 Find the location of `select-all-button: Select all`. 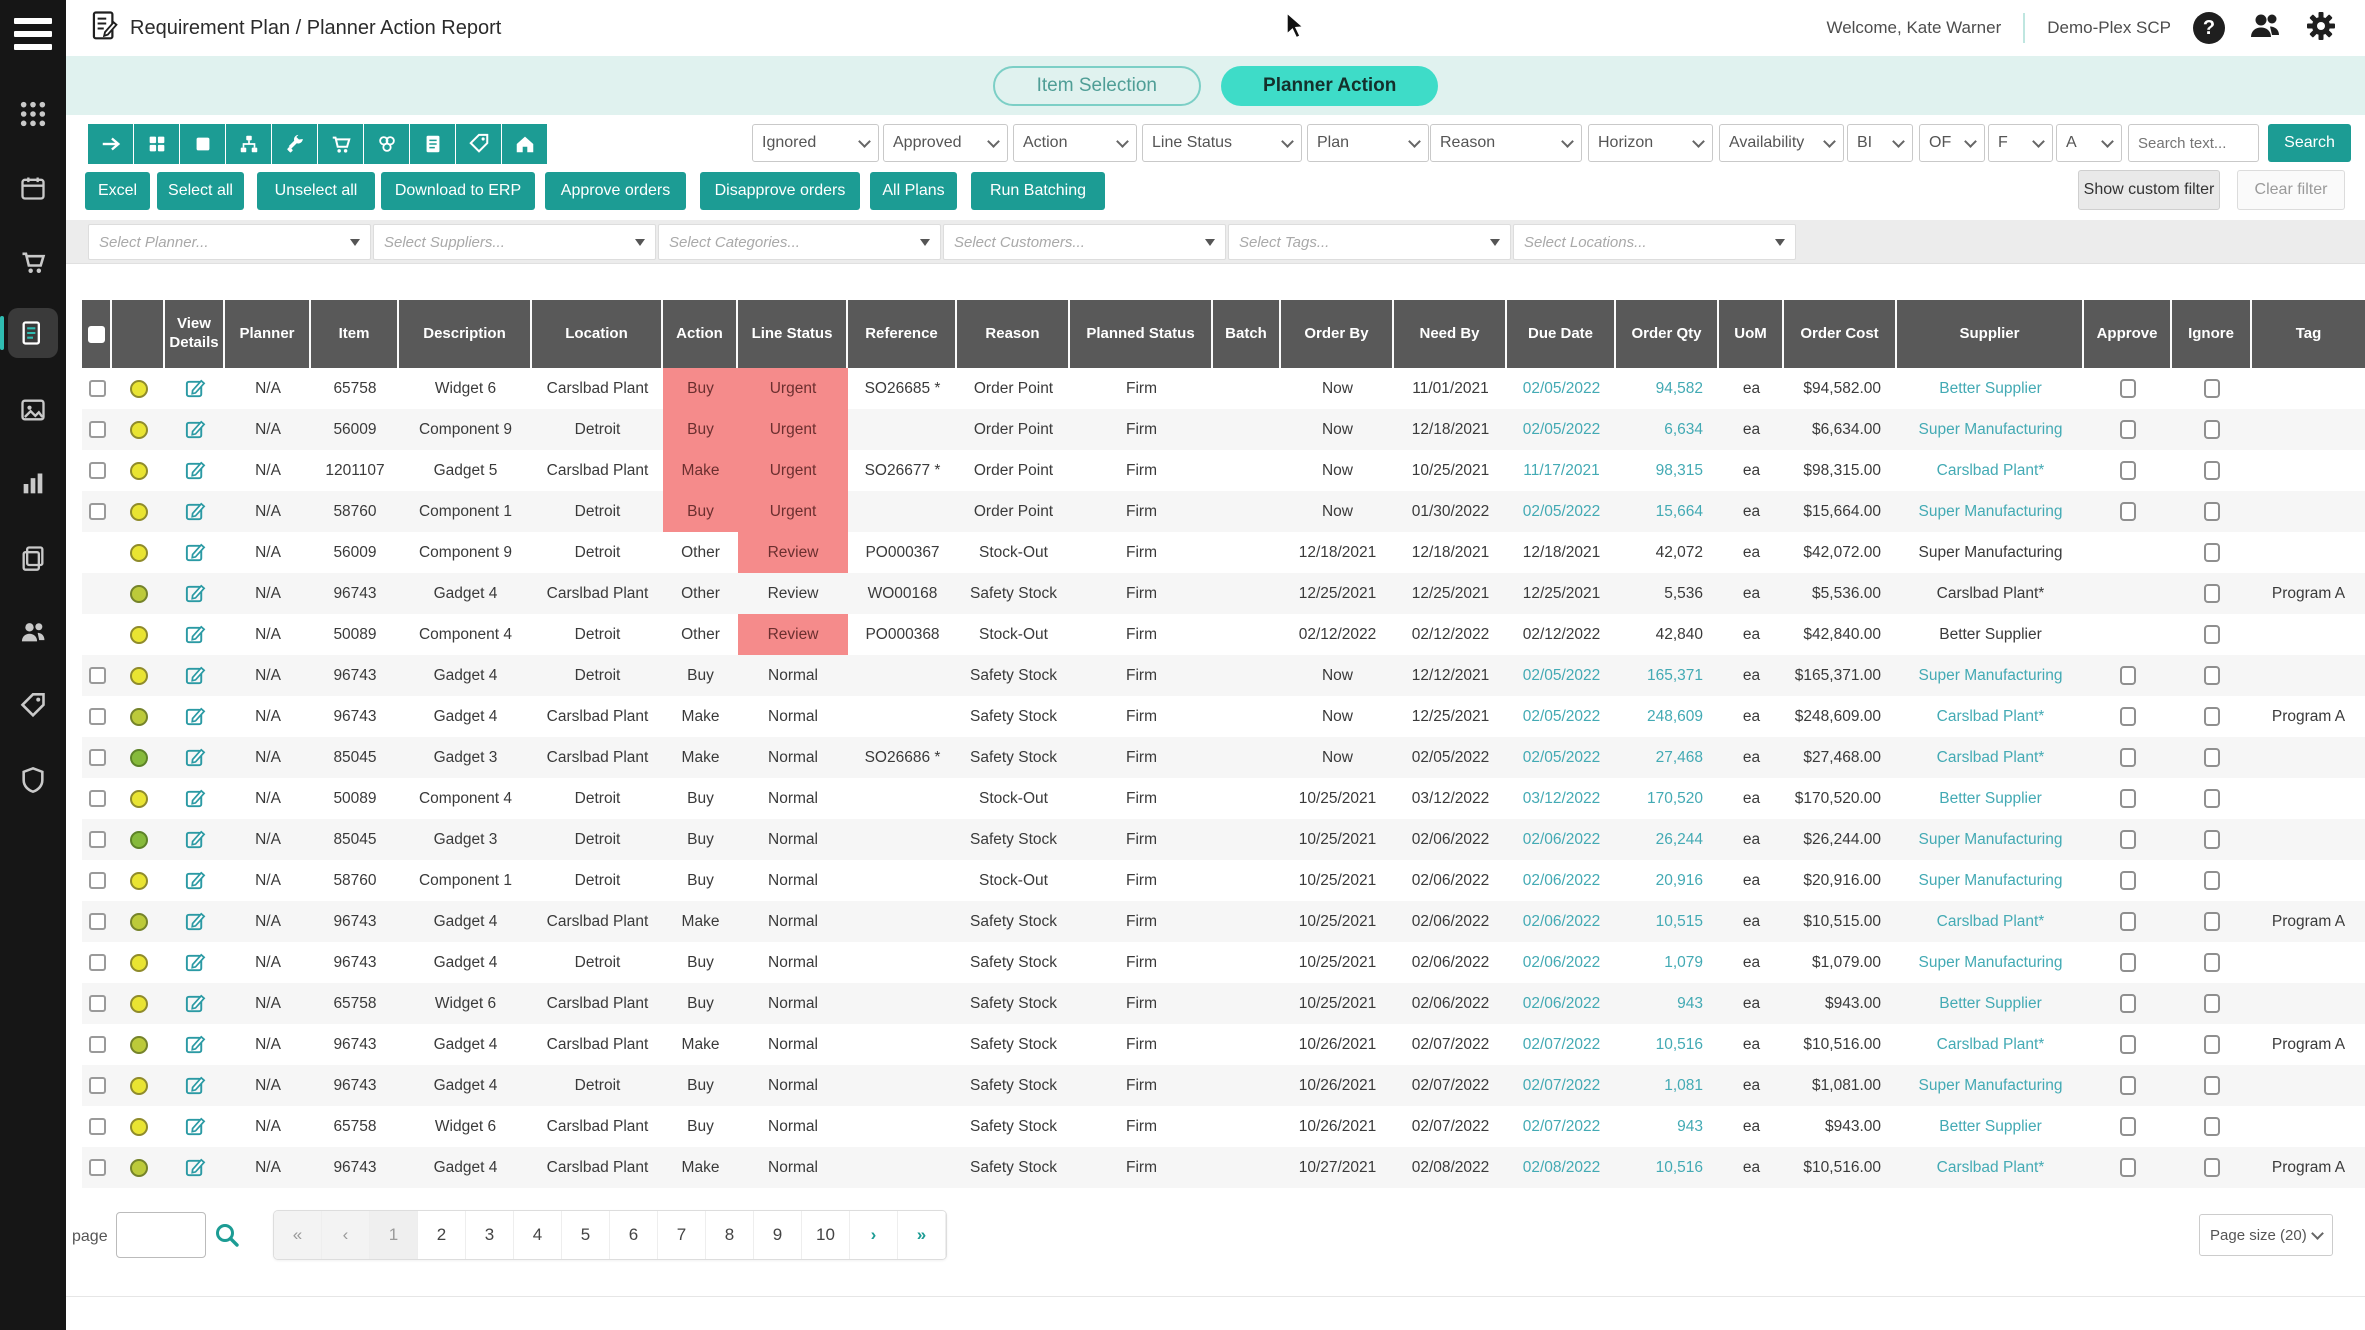

select-all-button: Select all is located at coordinates (200, 191).